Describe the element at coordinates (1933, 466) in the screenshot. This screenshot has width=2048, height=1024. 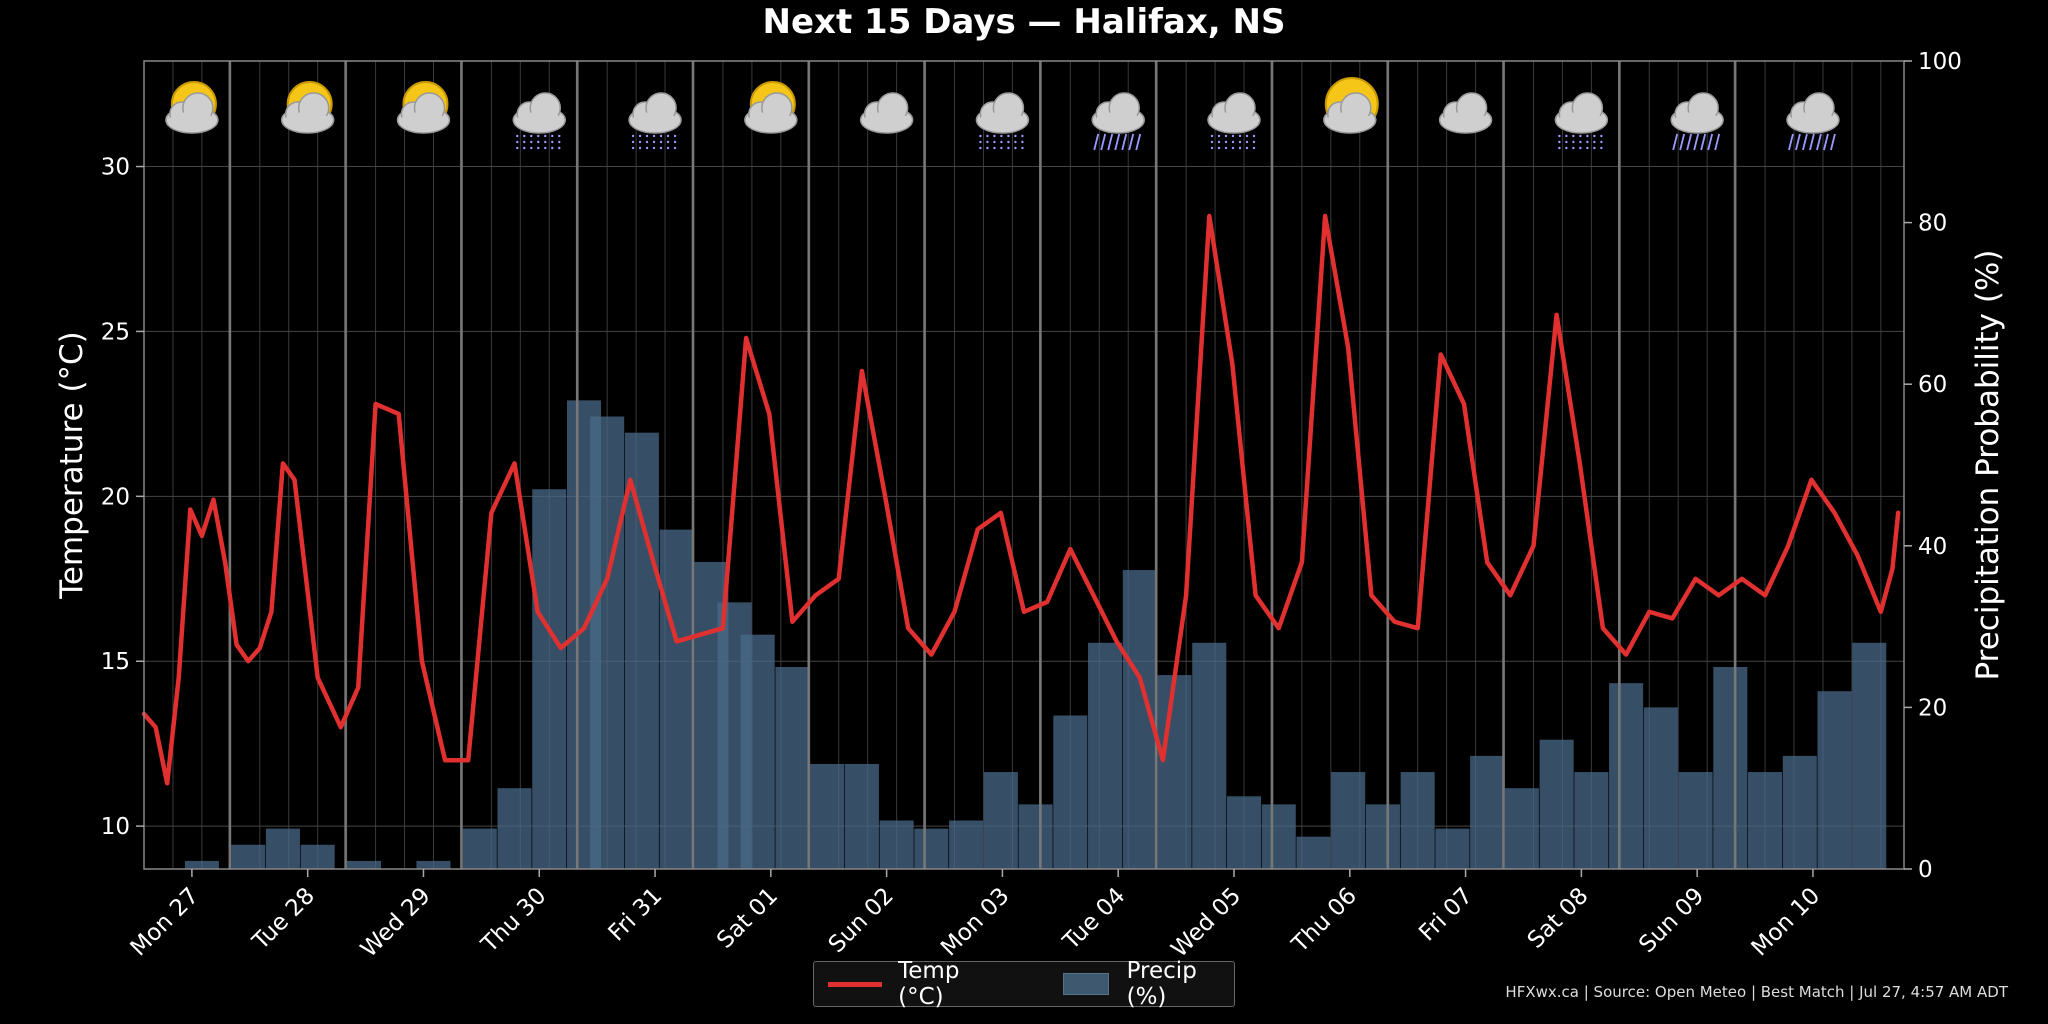
I see `y2-axis-ticks: 0 20 40 60 80 100` at that location.